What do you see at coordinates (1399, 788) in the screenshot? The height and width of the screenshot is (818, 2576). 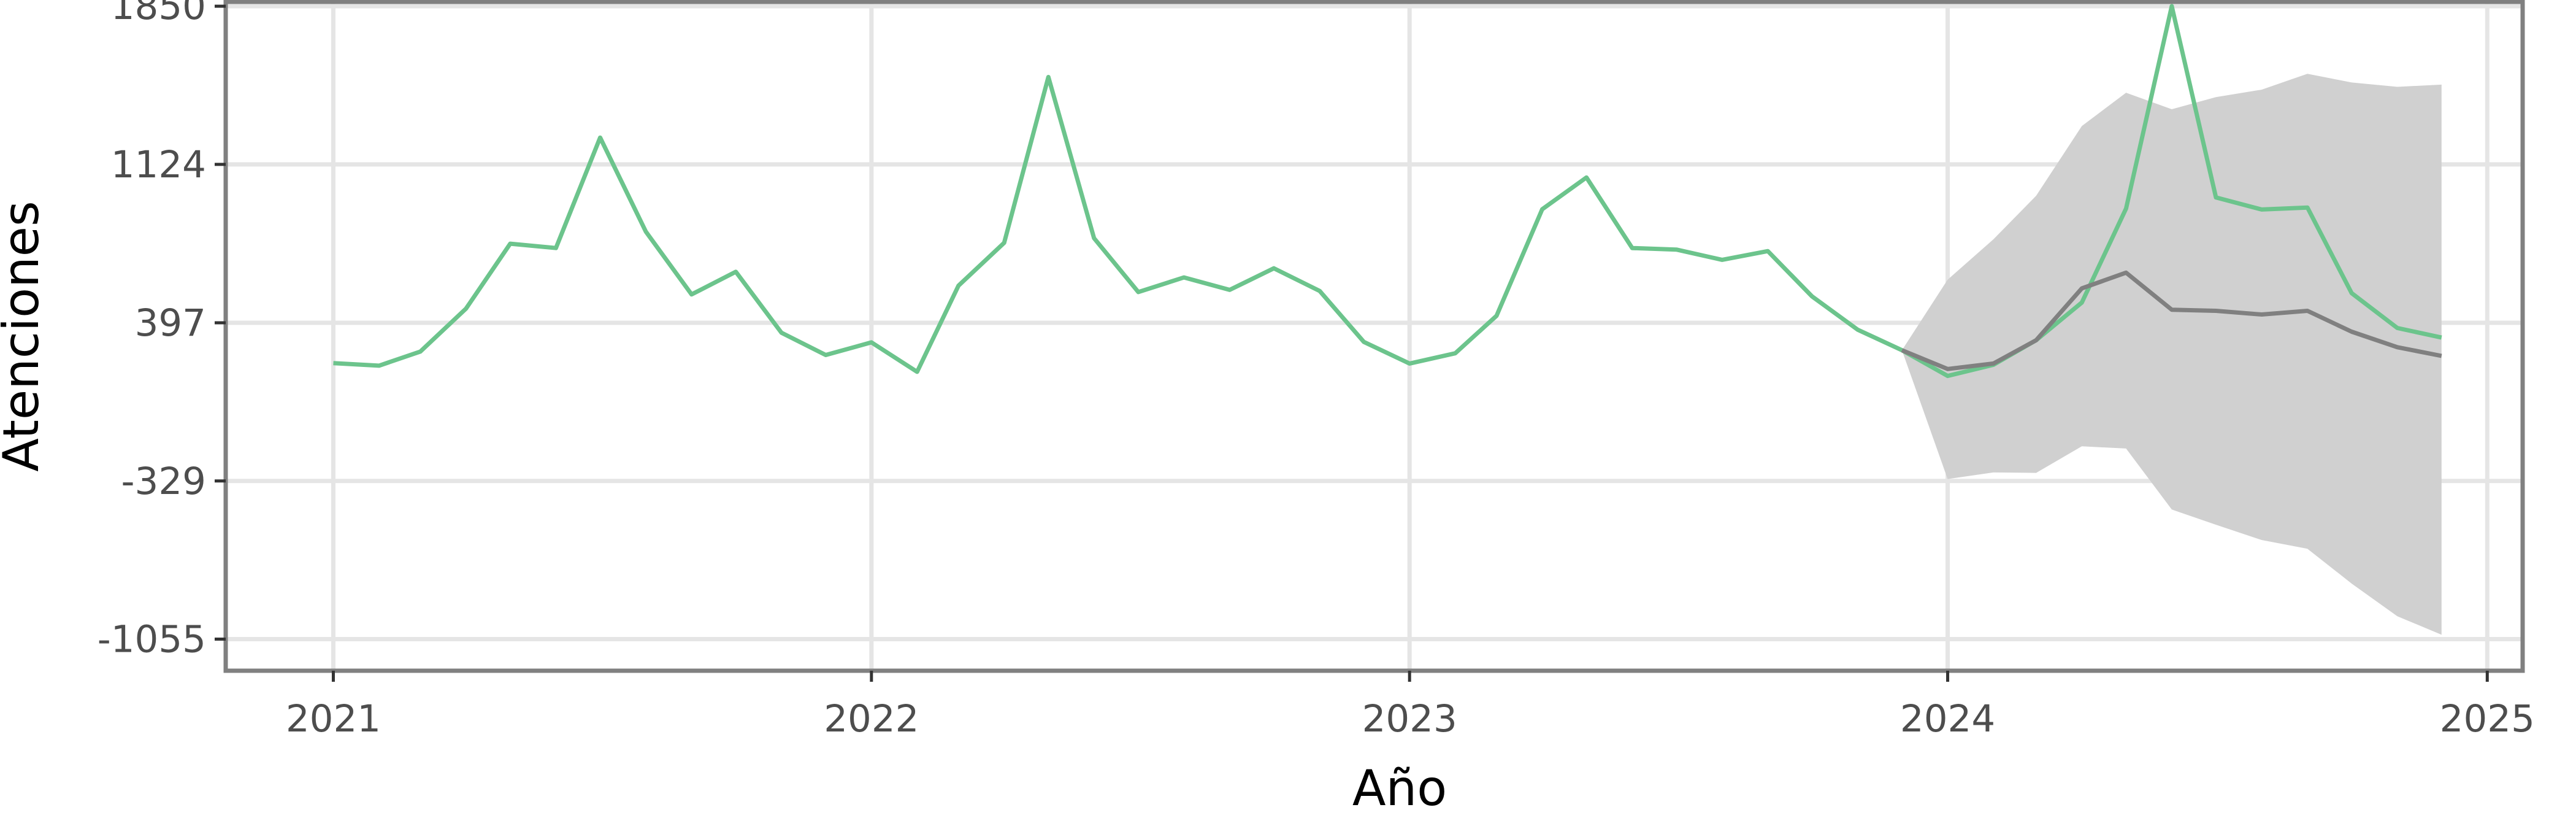 I see `x-axis-title: Año` at bounding box center [1399, 788].